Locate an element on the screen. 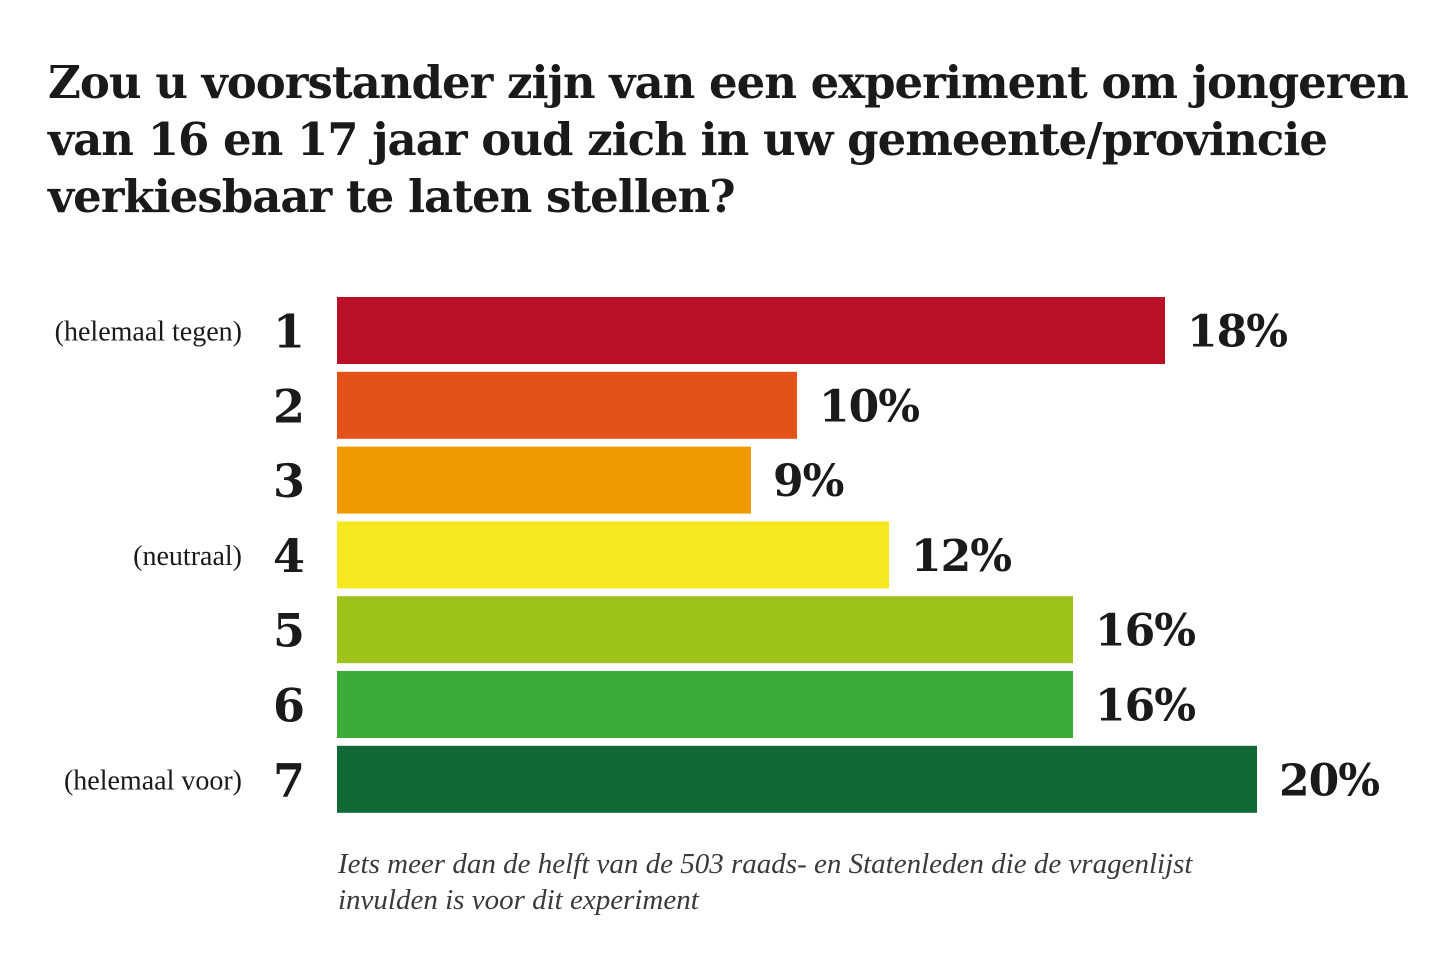 The image size is (1434, 978). category-label-2: 2 is located at coordinates (289, 406).